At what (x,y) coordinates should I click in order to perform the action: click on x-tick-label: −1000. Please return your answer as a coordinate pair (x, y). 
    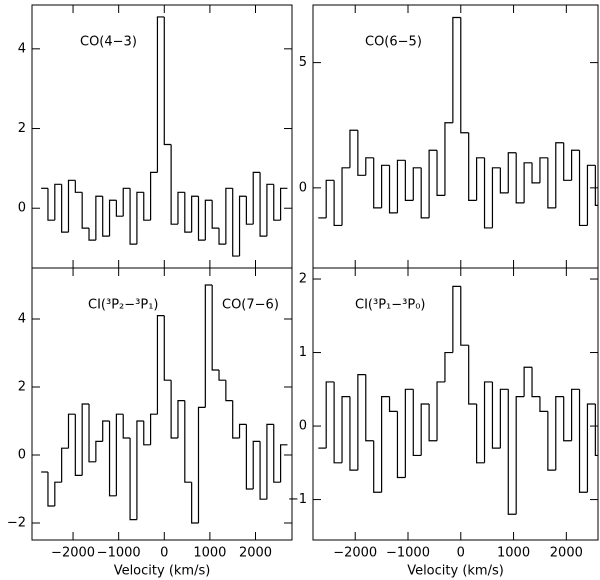
    Looking at the image, I should click on (408, 553).